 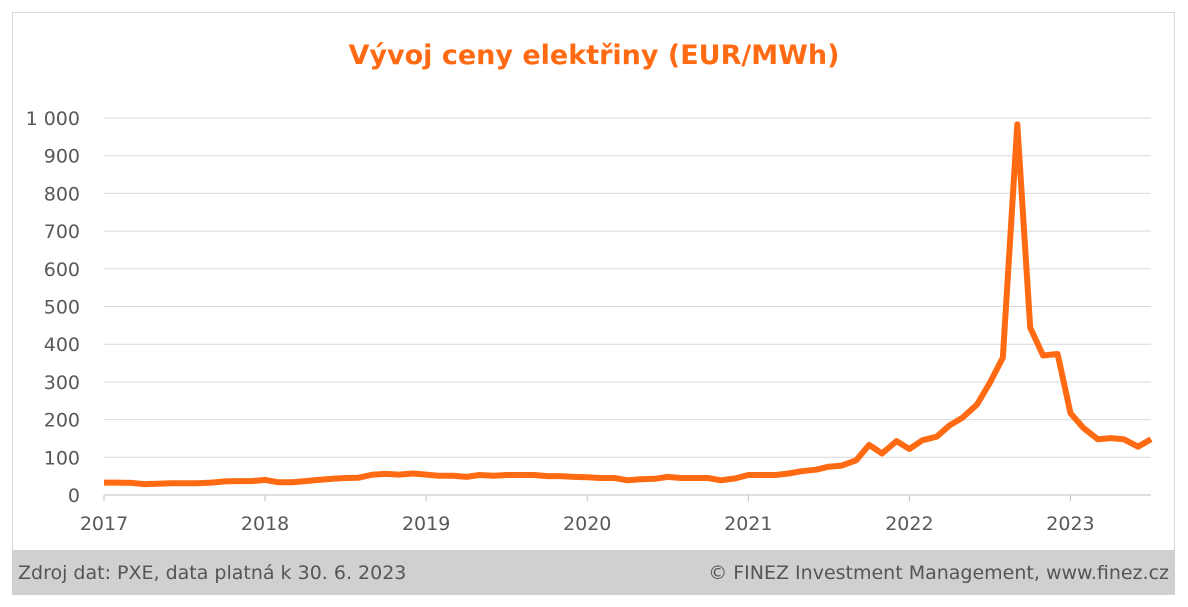 What do you see at coordinates (1070, 524) in the screenshot?
I see `x-tick-label: 2023` at bounding box center [1070, 524].